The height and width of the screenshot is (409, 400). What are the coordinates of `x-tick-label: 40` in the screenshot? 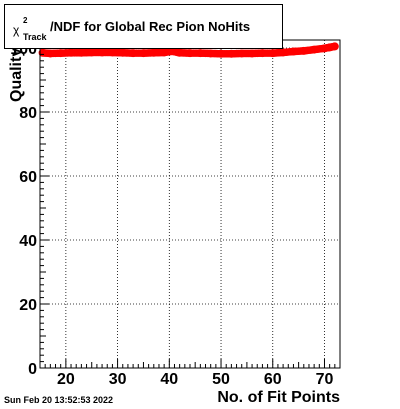 It's located at (169, 379).